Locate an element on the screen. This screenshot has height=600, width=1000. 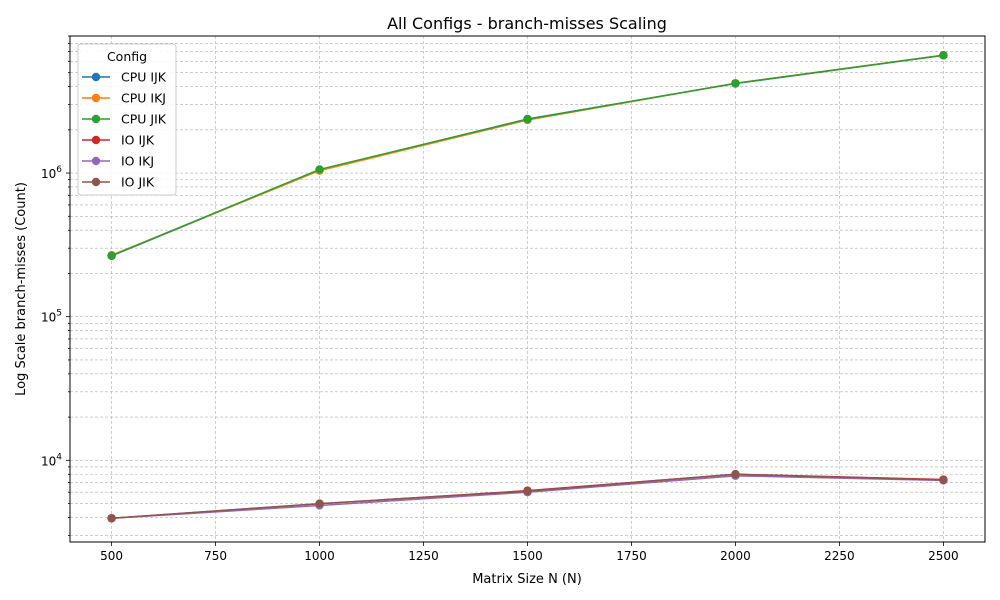
legend-entry: CPU IJK is located at coordinates (124, 77).